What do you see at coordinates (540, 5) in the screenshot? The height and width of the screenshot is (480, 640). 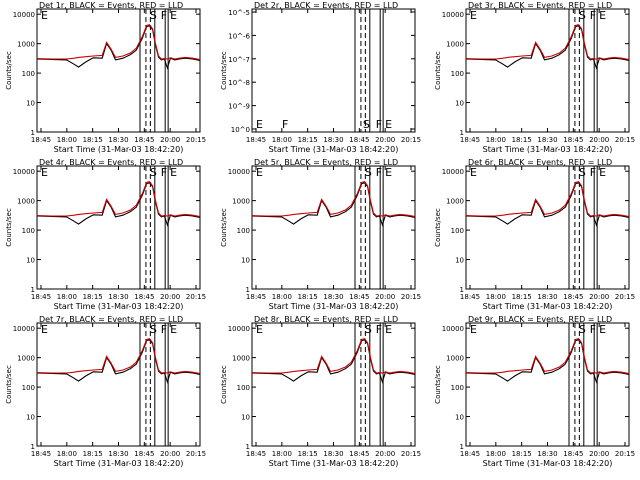 I see `panel-title: Det 3r, BLACK = Events, RED = LLD` at bounding box center [540, 5].